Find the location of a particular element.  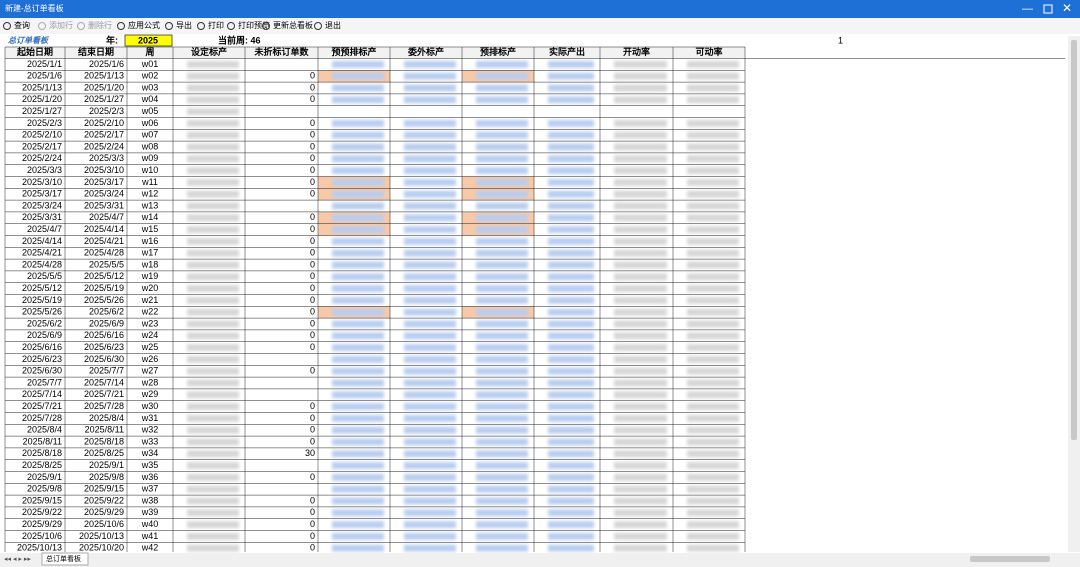

week-cell: w16 is located at coordinates (150, 241).